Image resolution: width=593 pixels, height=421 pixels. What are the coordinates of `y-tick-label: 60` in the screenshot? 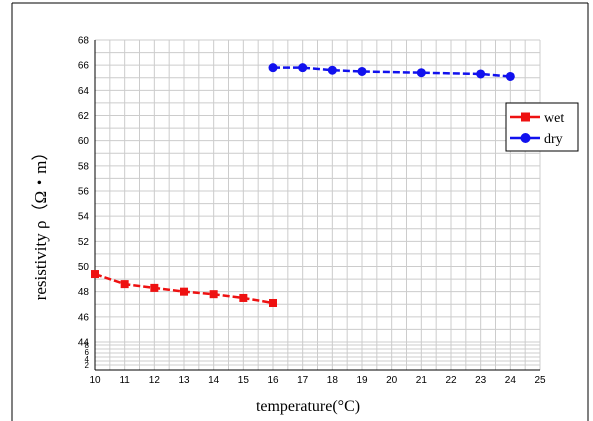 It's located at (84, 141).